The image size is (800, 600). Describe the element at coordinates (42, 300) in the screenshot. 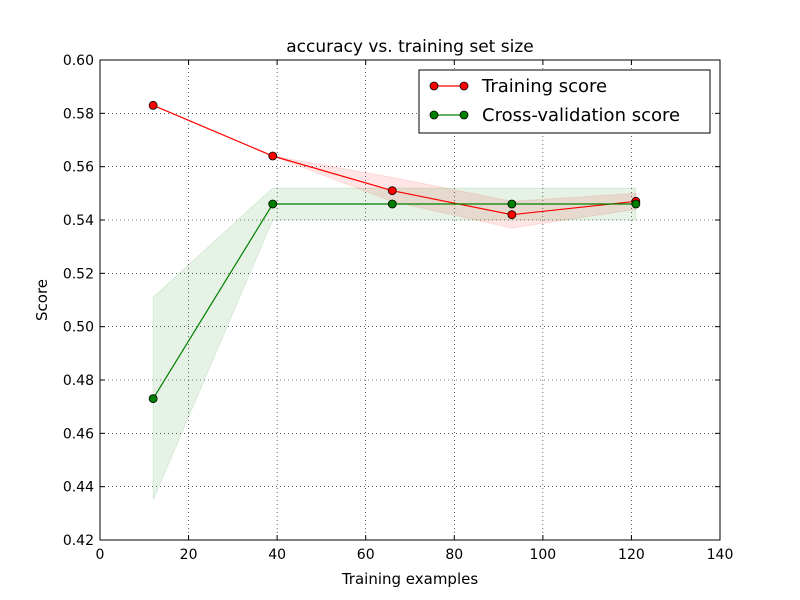

I see `y-axis-label: Score` at that location.